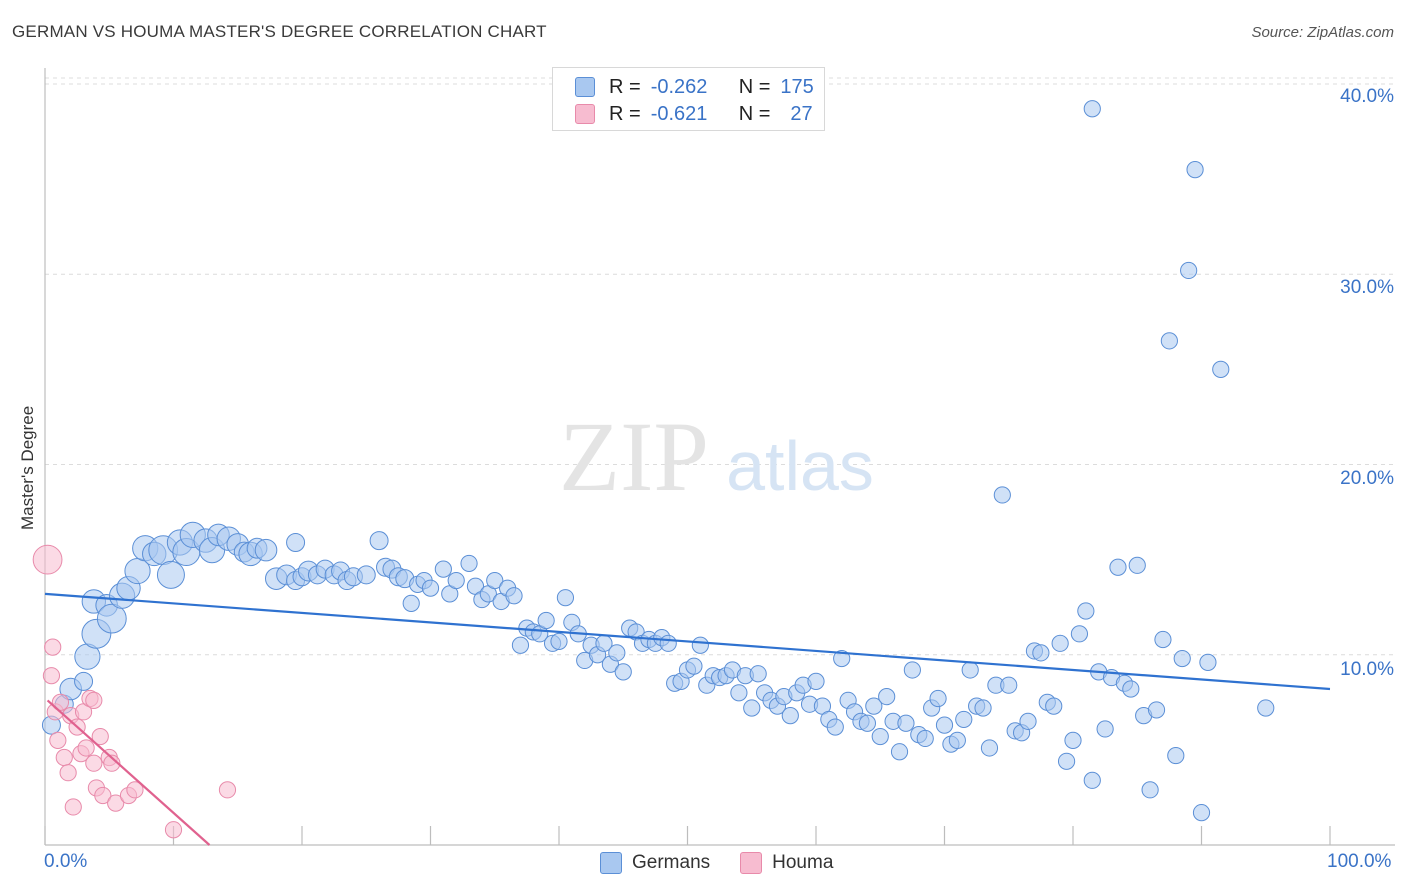  I want to click on y-tick-label: 40.0%, so click(1367, 96).